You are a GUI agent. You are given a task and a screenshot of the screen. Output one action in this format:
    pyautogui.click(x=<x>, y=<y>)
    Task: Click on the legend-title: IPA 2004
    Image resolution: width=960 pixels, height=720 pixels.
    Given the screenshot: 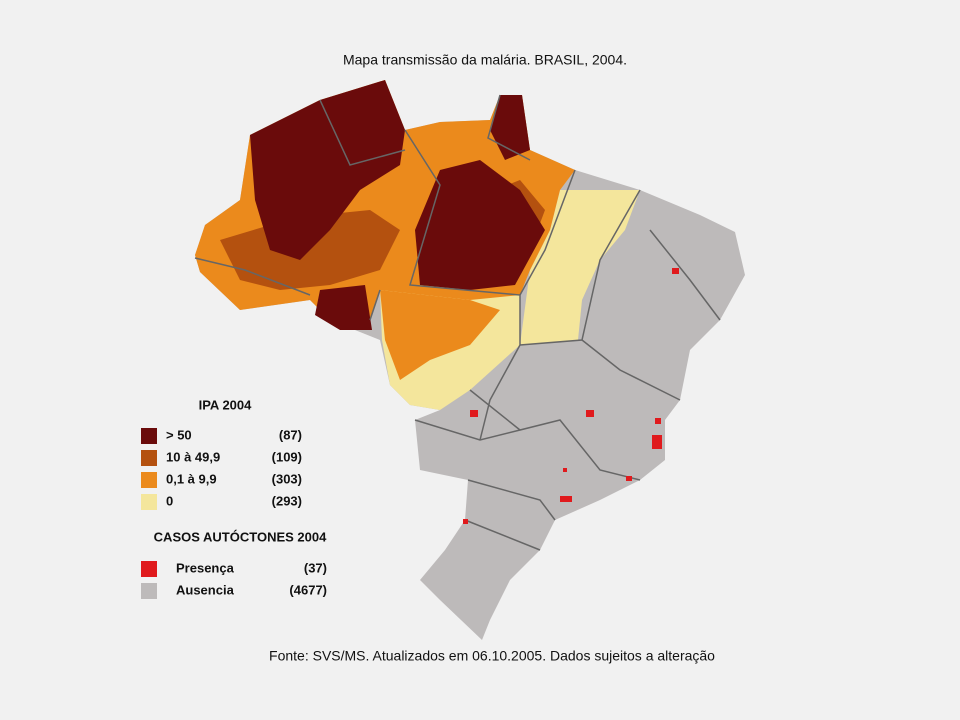 What is the action you would take?
    pyautogui.click(x=226, y=404)
    